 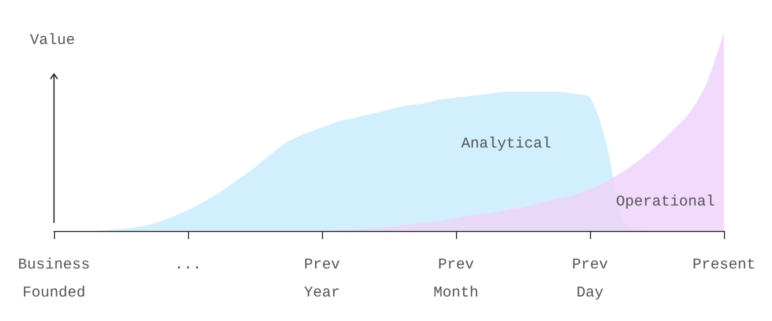 What do you see at coordinates (456, 279) in the screenshot?
I see `x-tick-label: Prev Month` at bounding box center [456, 279].